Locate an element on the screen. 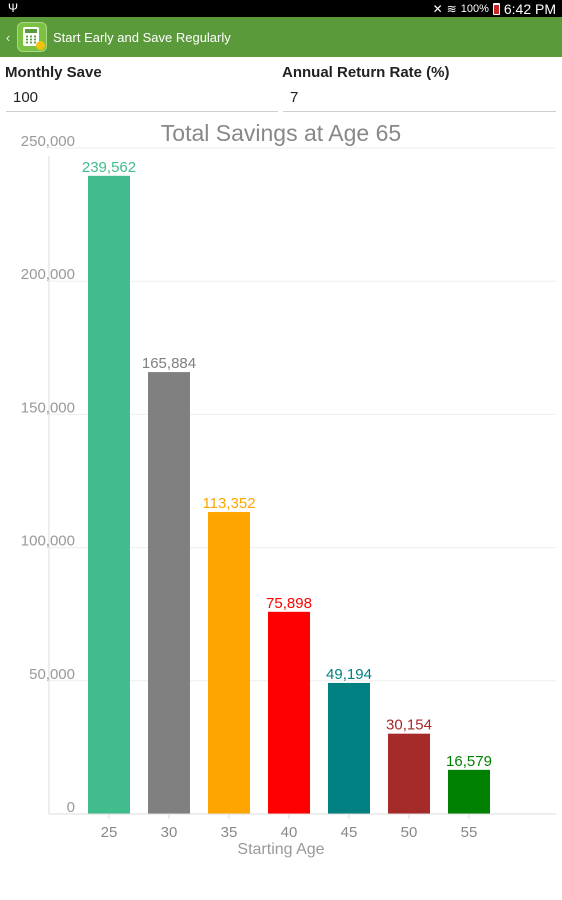  x-tick-label: 55 is located at coordinates (469, 832).